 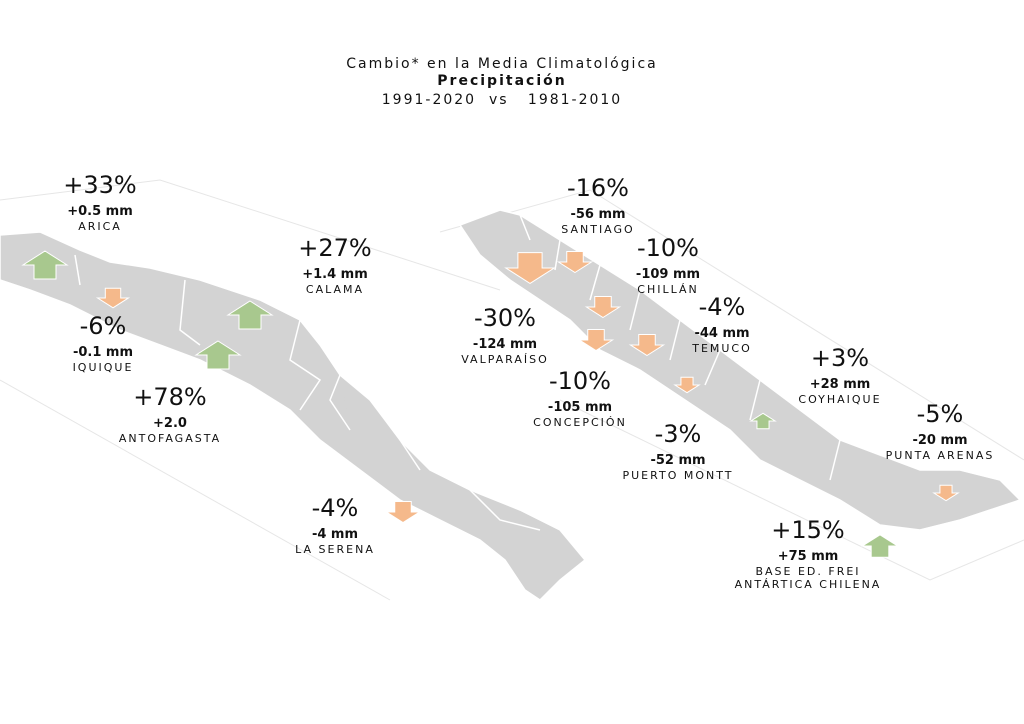 What do you see at coordinates (170, 423) in the screenshot?
I see `station-mm: +2.0` at bounding box center [170, 423].